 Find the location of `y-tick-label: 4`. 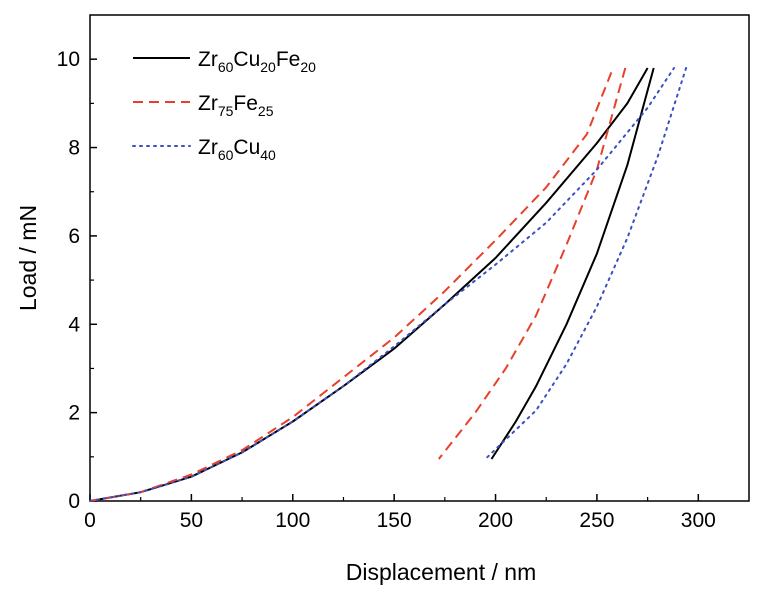

y-tick-label: 4 is located at coordinates (74, 324).